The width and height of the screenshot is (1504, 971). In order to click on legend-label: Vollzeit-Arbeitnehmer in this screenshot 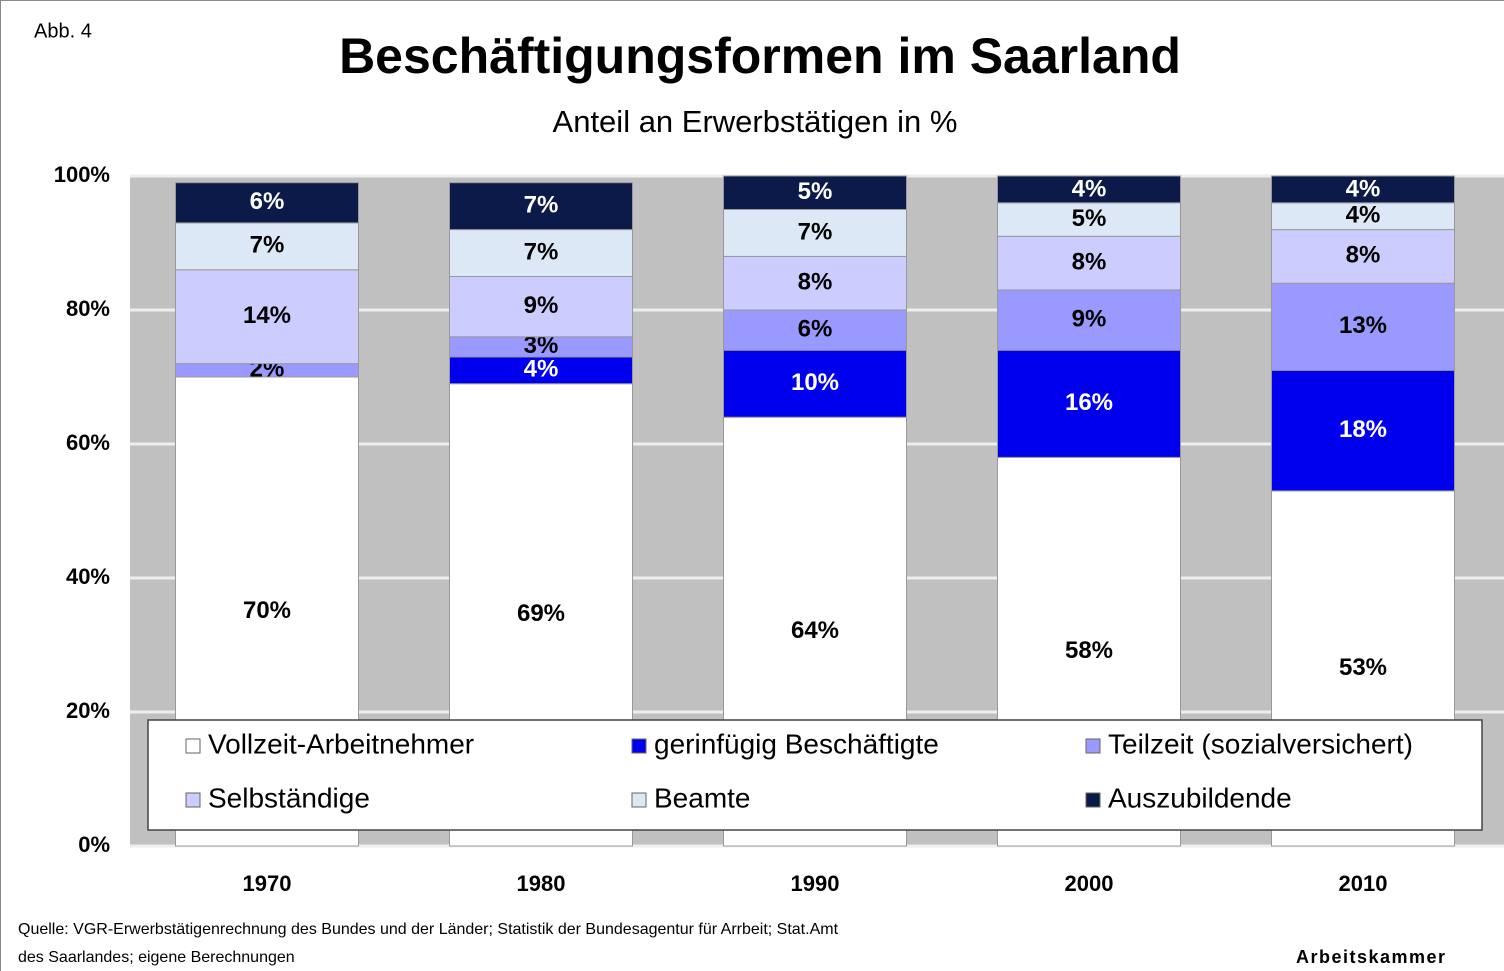, I will do `click(341, 743)`.